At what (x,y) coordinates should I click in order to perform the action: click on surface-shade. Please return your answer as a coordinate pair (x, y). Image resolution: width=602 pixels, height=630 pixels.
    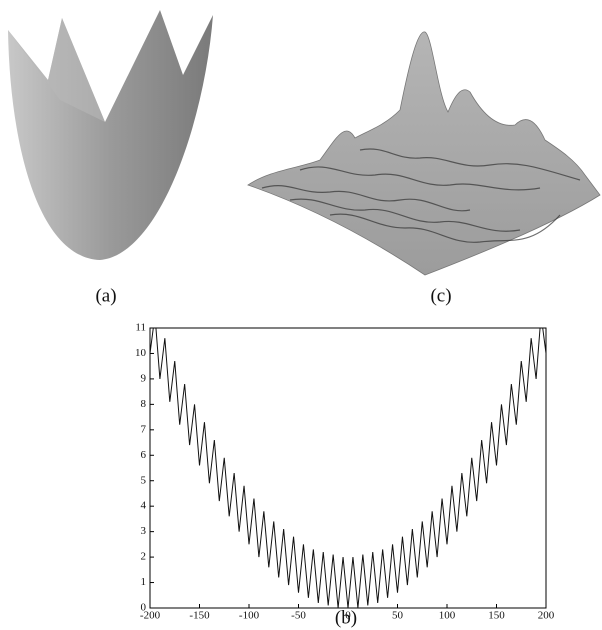
    Looking at the image, I should click on (56, 70).